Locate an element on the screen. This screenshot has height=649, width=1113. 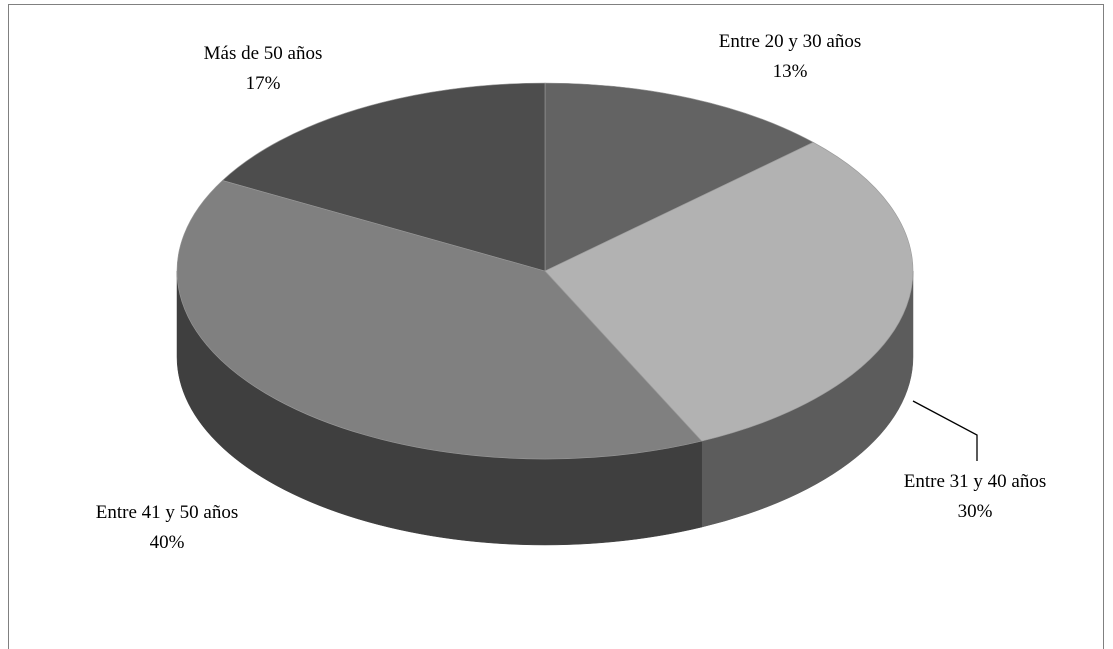
leader-line-entre-31-y-40-anos is located at coordinates (945, 430).